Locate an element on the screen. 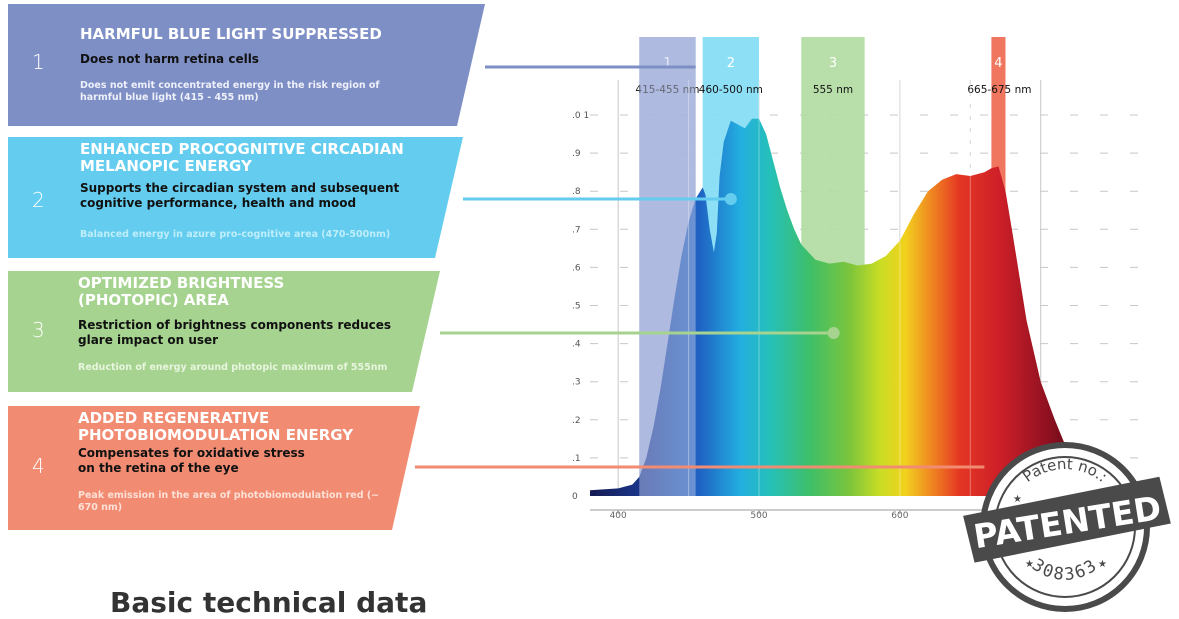 This screenshot has height=619, width=1179. band-number-3: 3 is located at coordinates (833, 63).